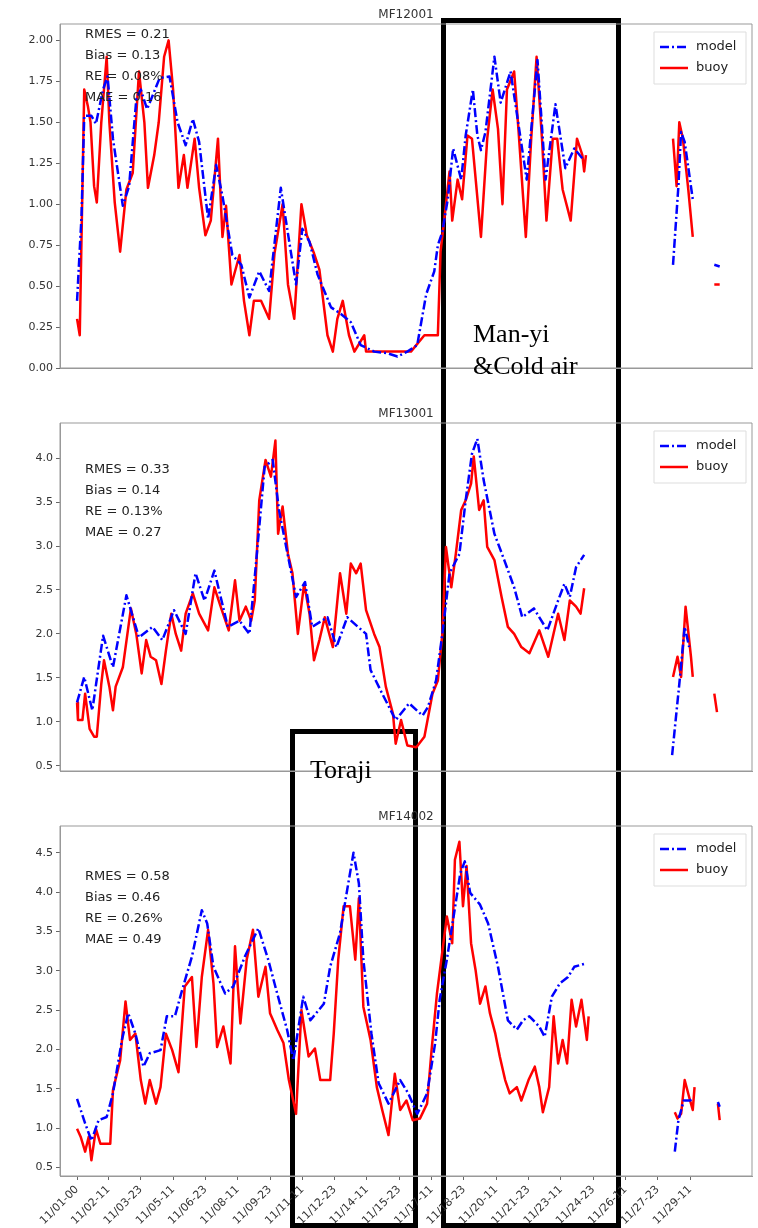  I want to click on annotation: Toraji, so click(341, 769).